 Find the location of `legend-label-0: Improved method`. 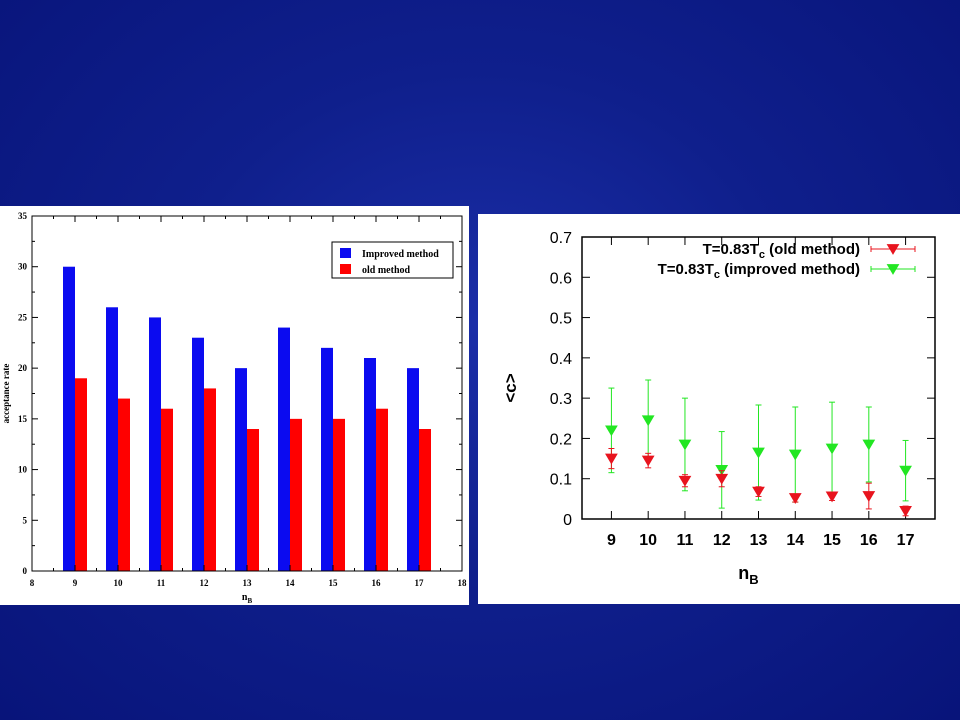

legend-label-0: Improved method is located at coordinates (400, 254).